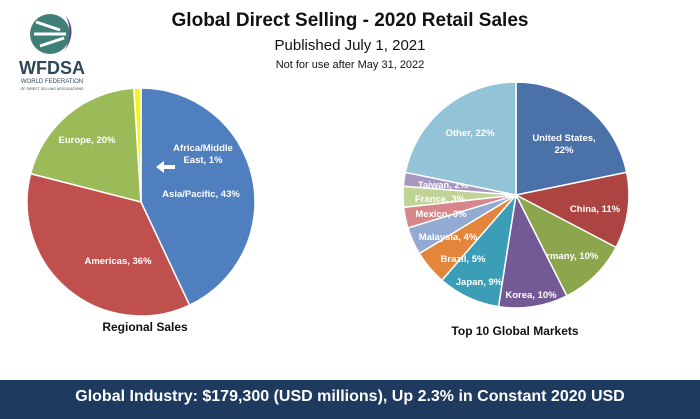  Describe the element at coordinates (463, 259) in the screenshot. I see `slice-label: Brazil, 5%` at that location.